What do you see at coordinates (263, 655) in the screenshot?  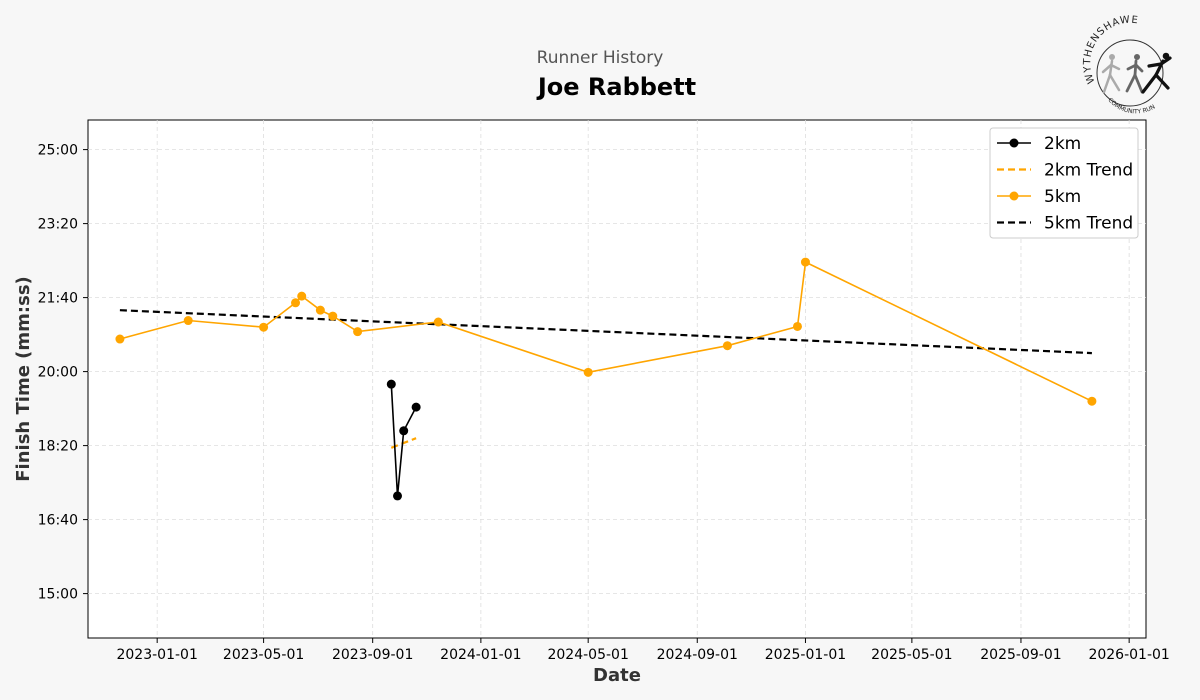 I see `x-tick-label: 2023-05-01` at bounding box center [263, 655].